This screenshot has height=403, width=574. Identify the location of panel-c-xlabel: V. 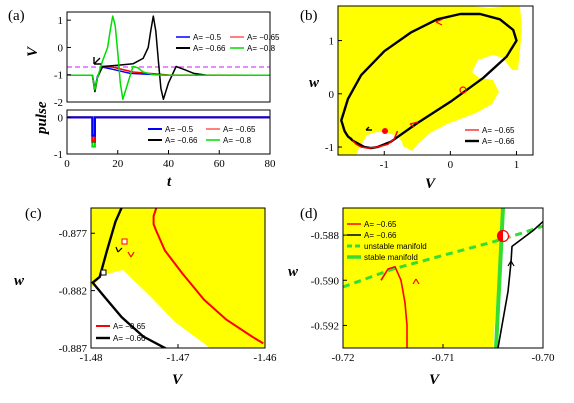
(178, 380).